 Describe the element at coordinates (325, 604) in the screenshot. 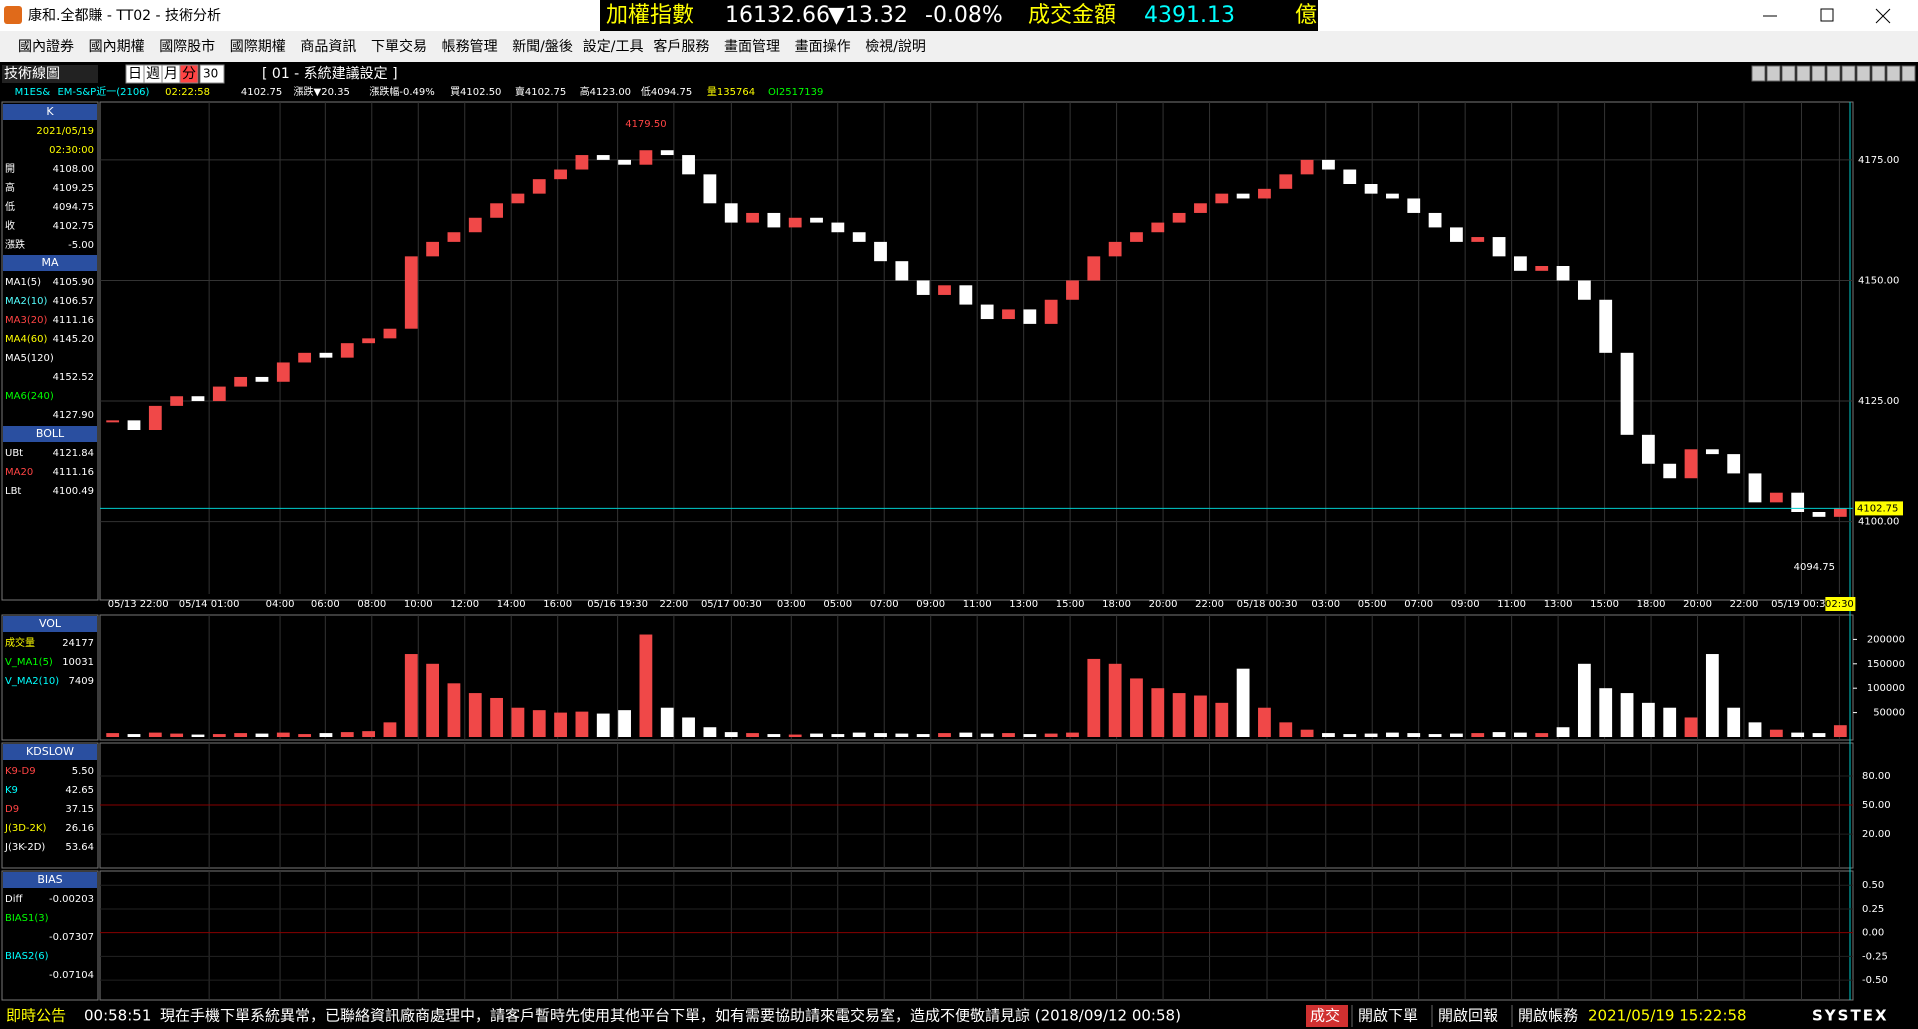

I see `x-tick-label: 06:00` at that location.